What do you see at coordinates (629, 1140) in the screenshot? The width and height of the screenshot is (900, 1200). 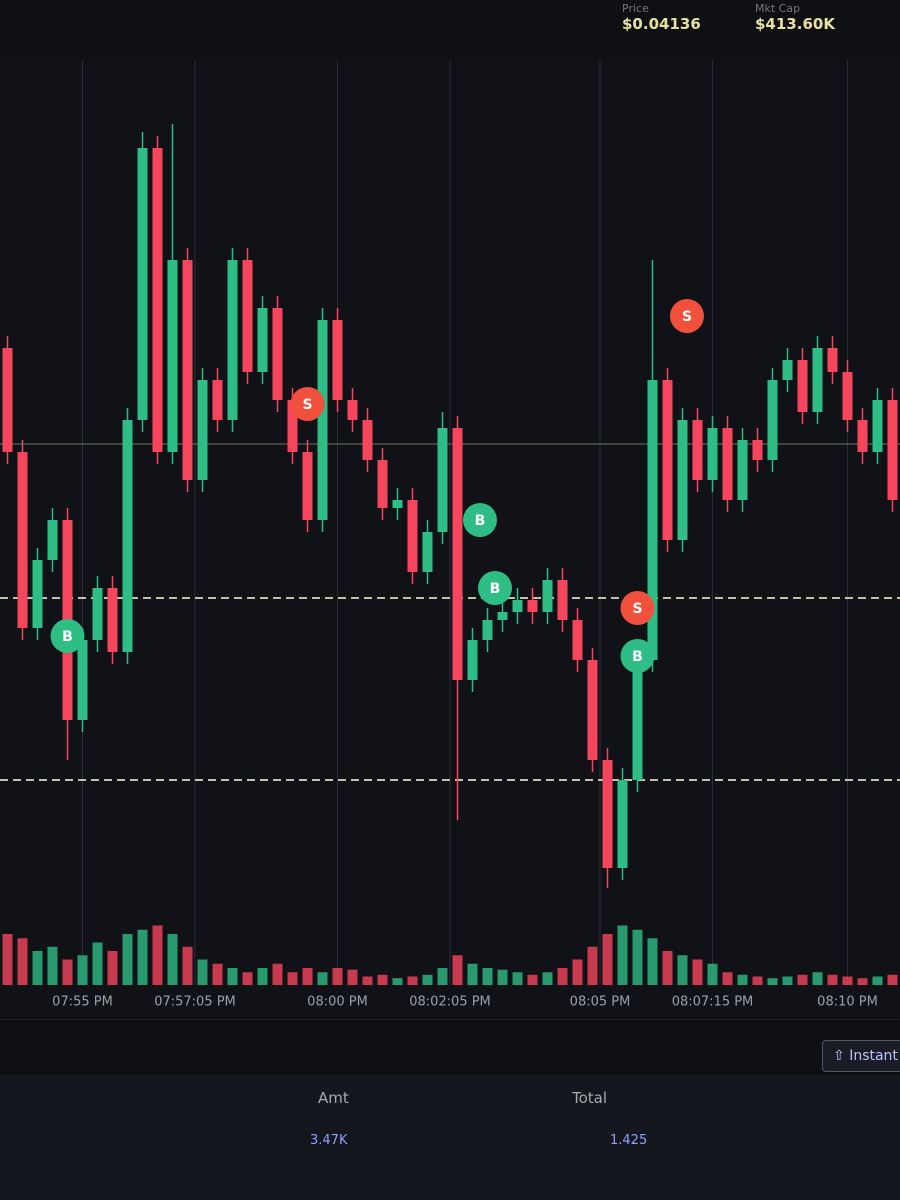 I see `table-cell: 1.425` at bounding box center [629, 1140].